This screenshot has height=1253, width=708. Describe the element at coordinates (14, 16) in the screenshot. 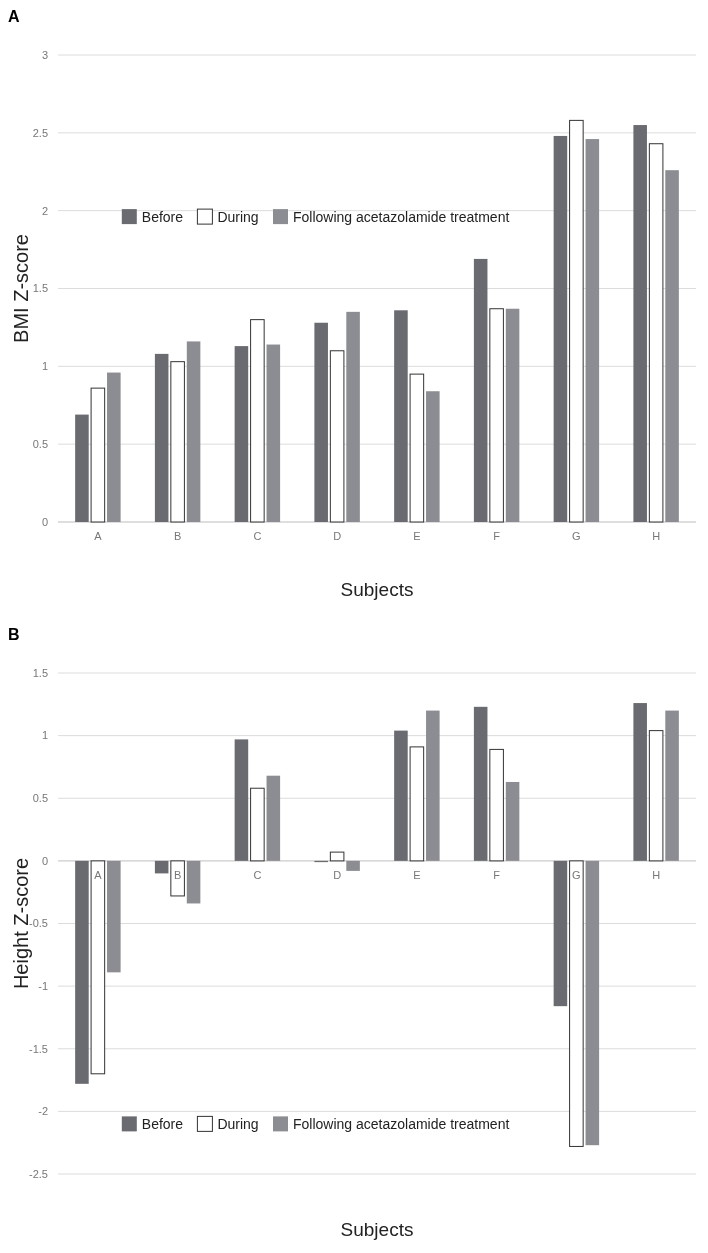

I see `chart-title: A` at that location.